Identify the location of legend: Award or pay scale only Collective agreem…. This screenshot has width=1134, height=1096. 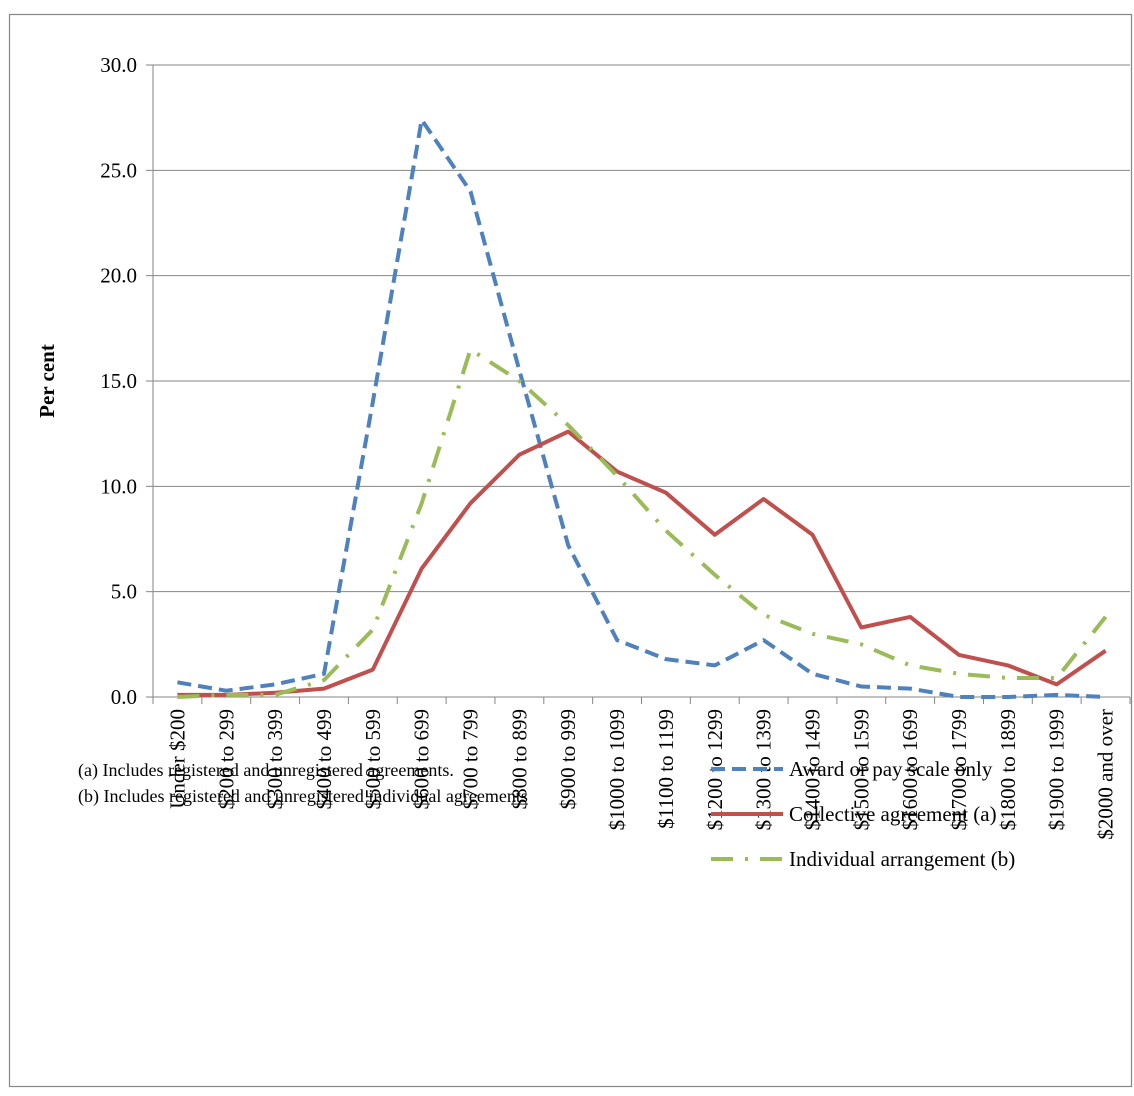
(863, 814).